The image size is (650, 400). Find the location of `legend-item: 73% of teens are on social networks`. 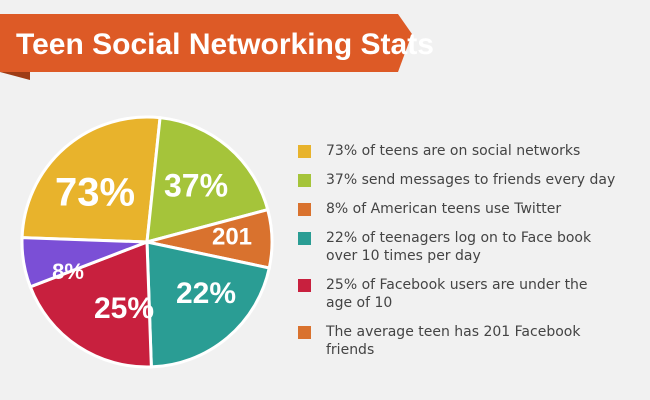

legend-item: 73% of teens are on social networks is located at coordinates (468, 151).